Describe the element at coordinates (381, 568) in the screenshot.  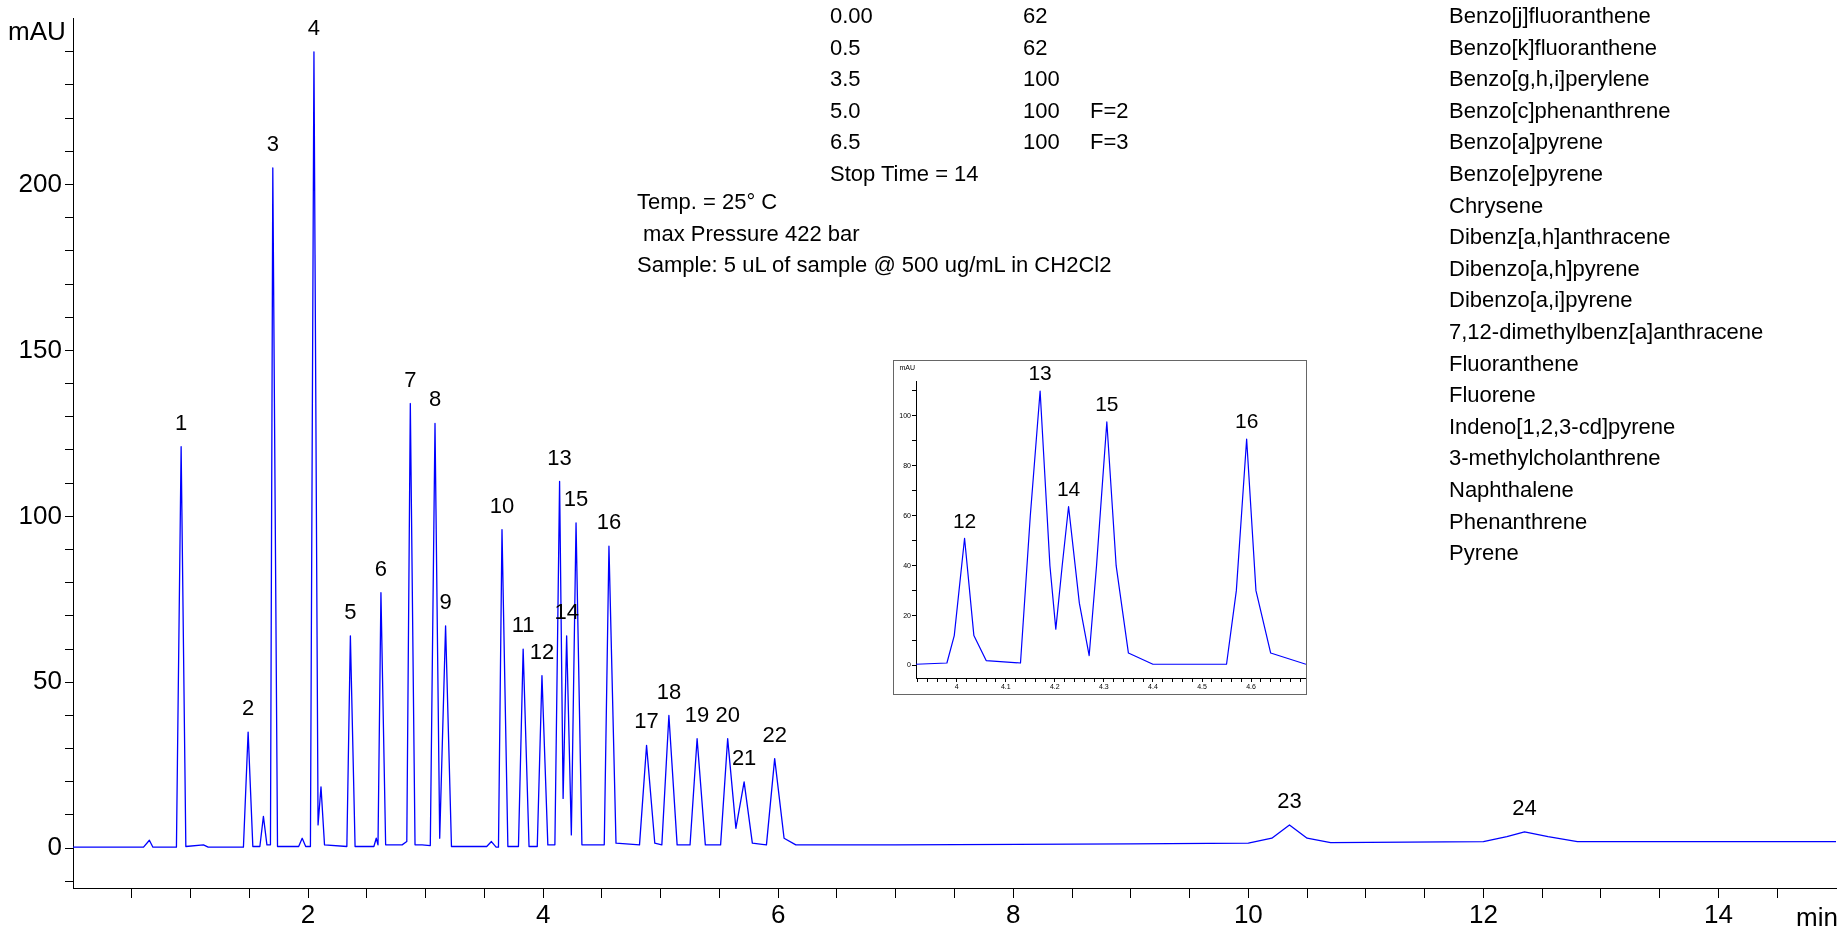
I see `annotation: 6` at that location.